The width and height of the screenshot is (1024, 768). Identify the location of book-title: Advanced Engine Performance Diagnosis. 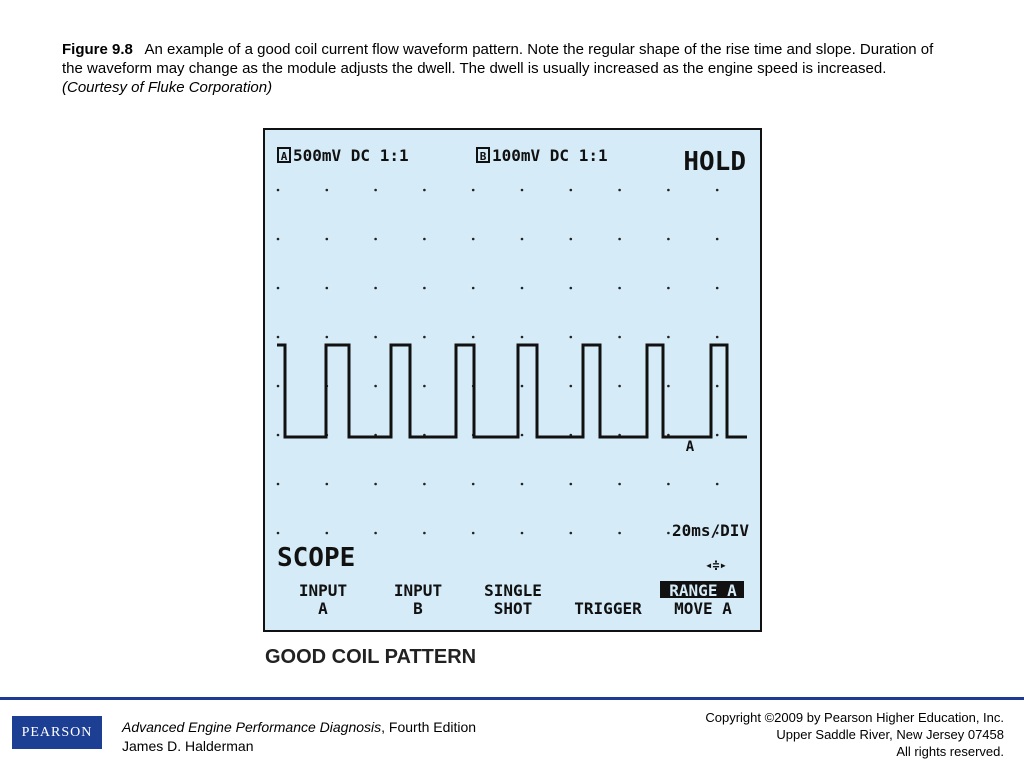
(252, 727).